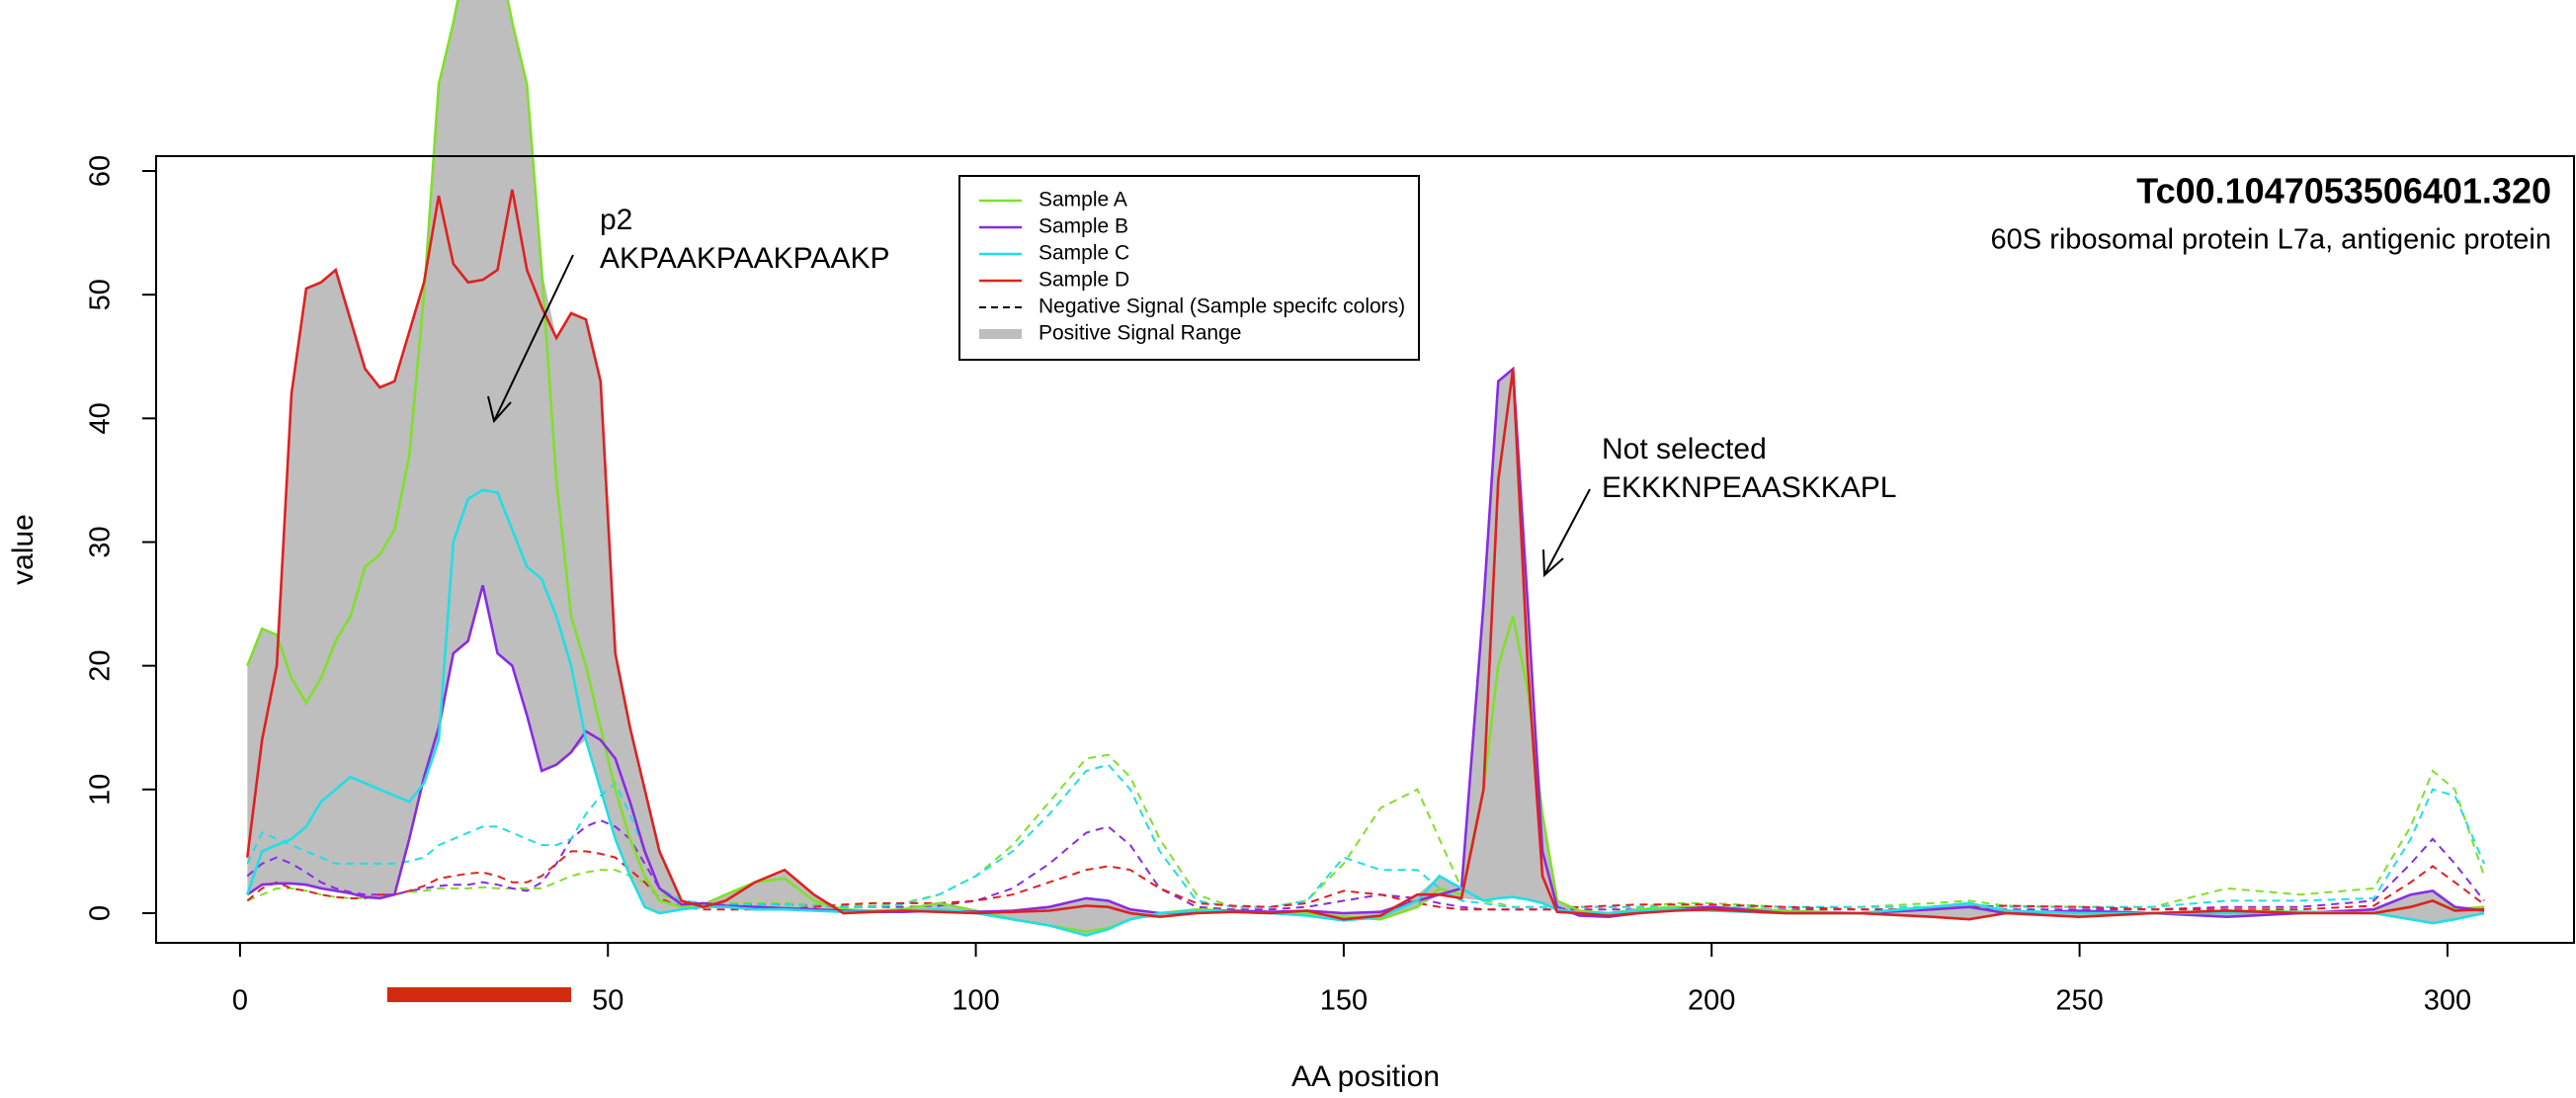 The image size is (2576, 1098). I want to click on y-axis-label: value, so click(23, 549).